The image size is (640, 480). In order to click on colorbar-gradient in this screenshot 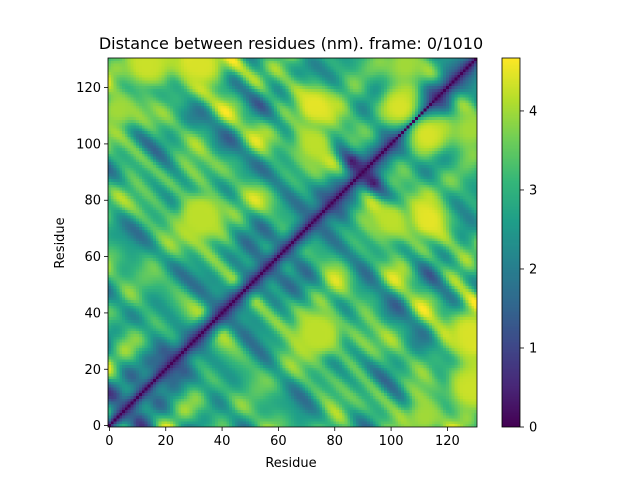, I will do `click(511, 242)`.